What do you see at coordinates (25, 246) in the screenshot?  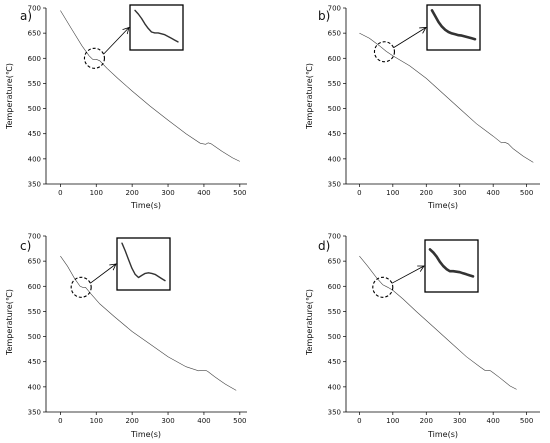 I see `panel-label: c)` at bounding box center [25, 246].